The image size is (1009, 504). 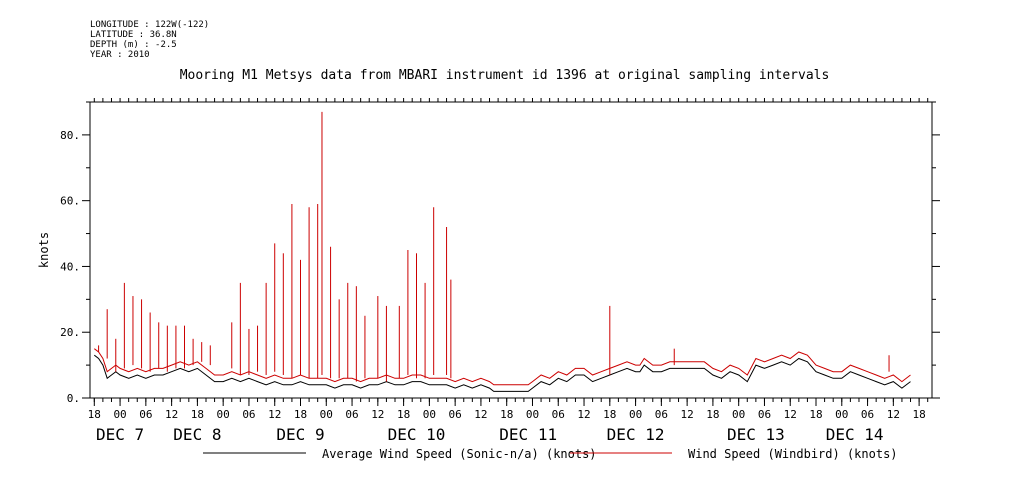 What do you see at coordinates (70, 266) in the screenshot?
I see `y-tick-label: 40.` at bounding box center [70, 266].